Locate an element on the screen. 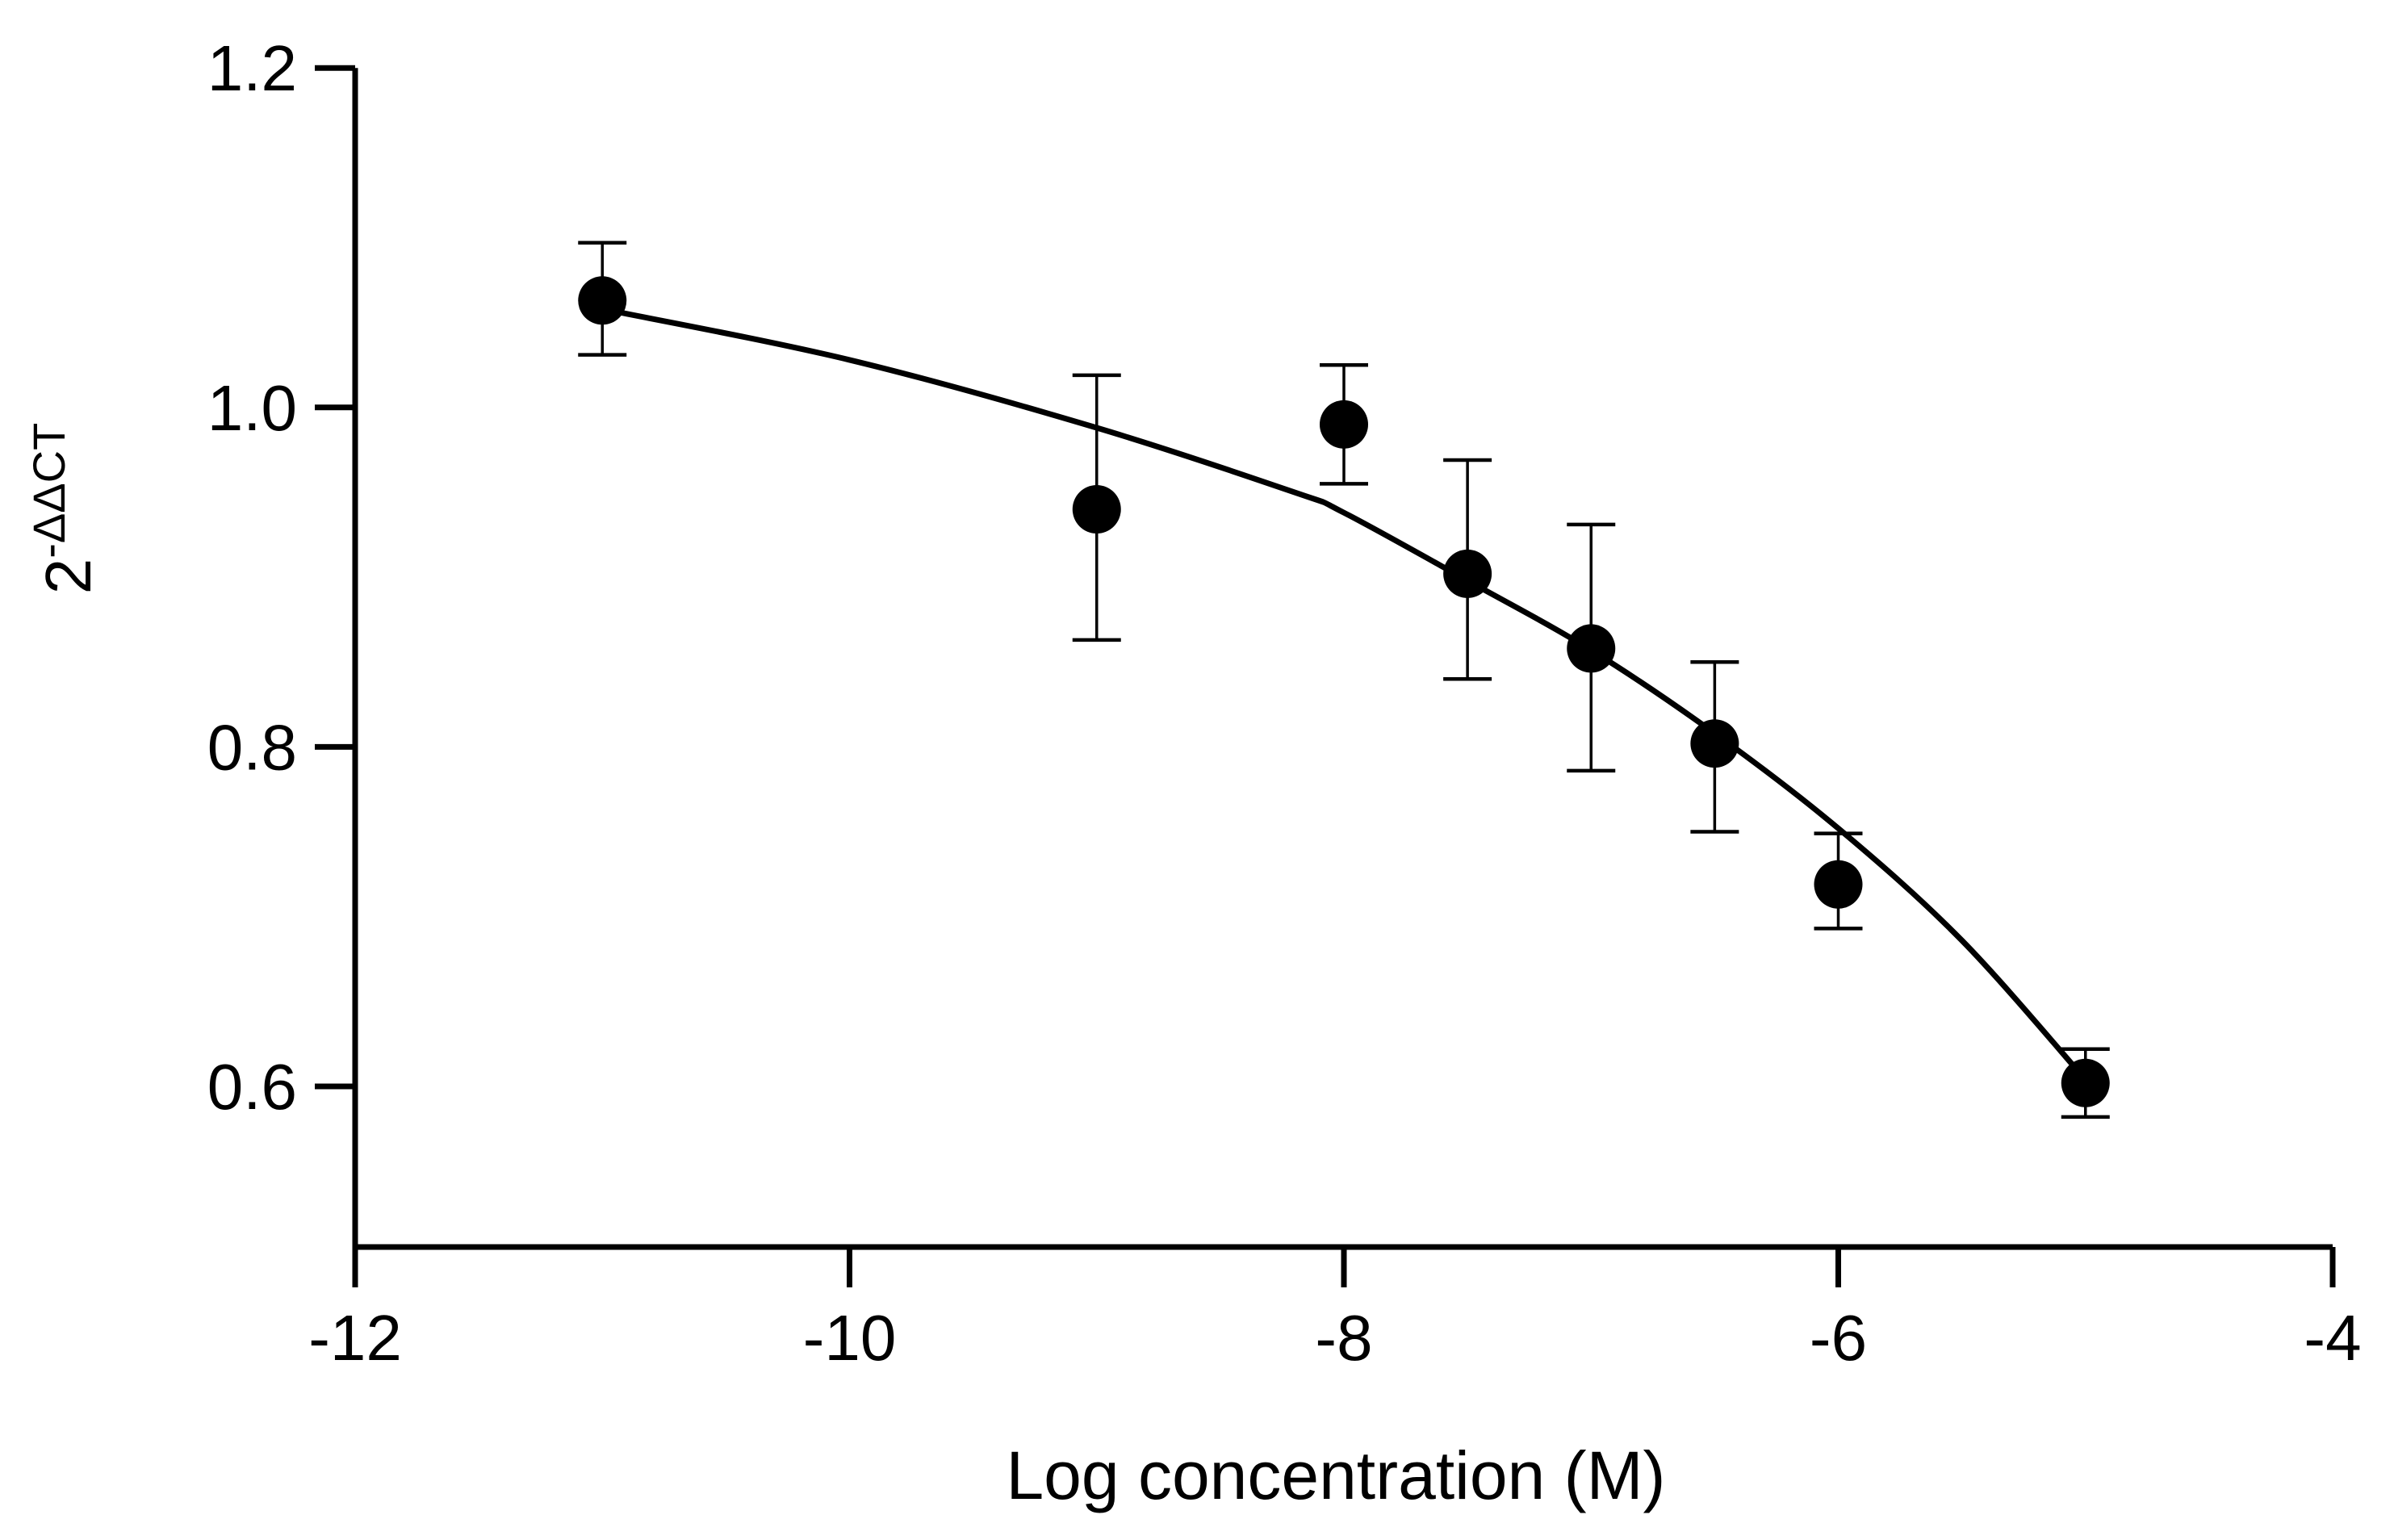 The image size is (2394, 1540). x-tick-label: -4 is located at coordinates (2333, 1338).